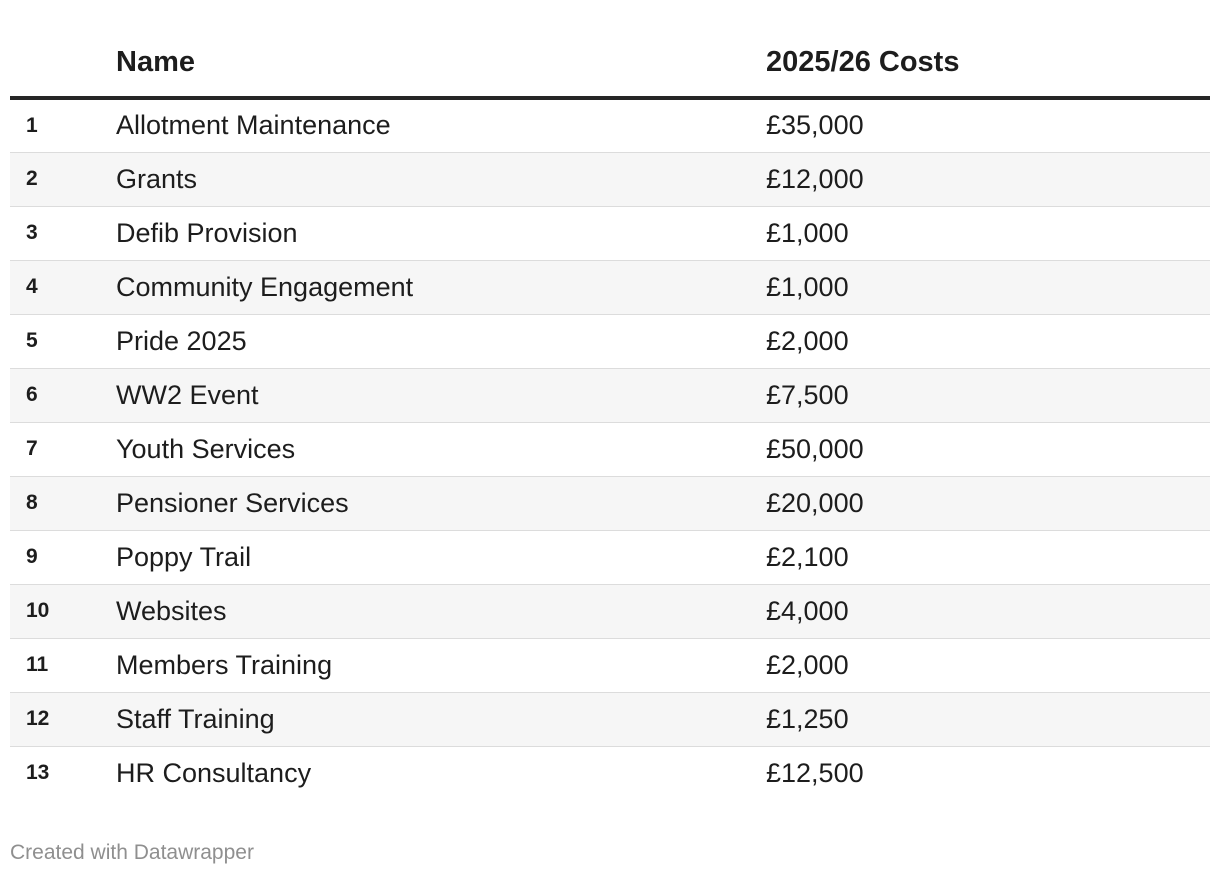 This screenshot has width=1220, height=878. I want to click on row-rank: 10, so click(63, 611).